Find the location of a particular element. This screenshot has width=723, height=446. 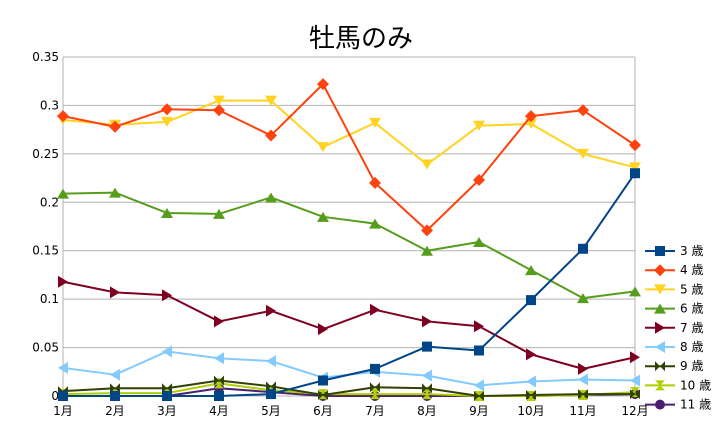

series-10歳 is located at coordinates (349, 389).